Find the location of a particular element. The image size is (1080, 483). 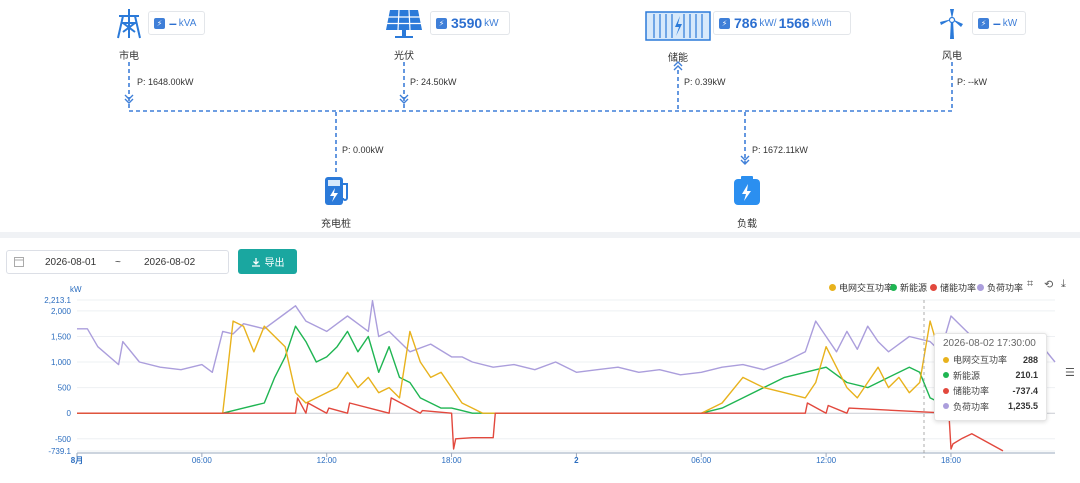

pv-capacity-badge: ⚡ 3590 kW is located at coordinates (470, 23).